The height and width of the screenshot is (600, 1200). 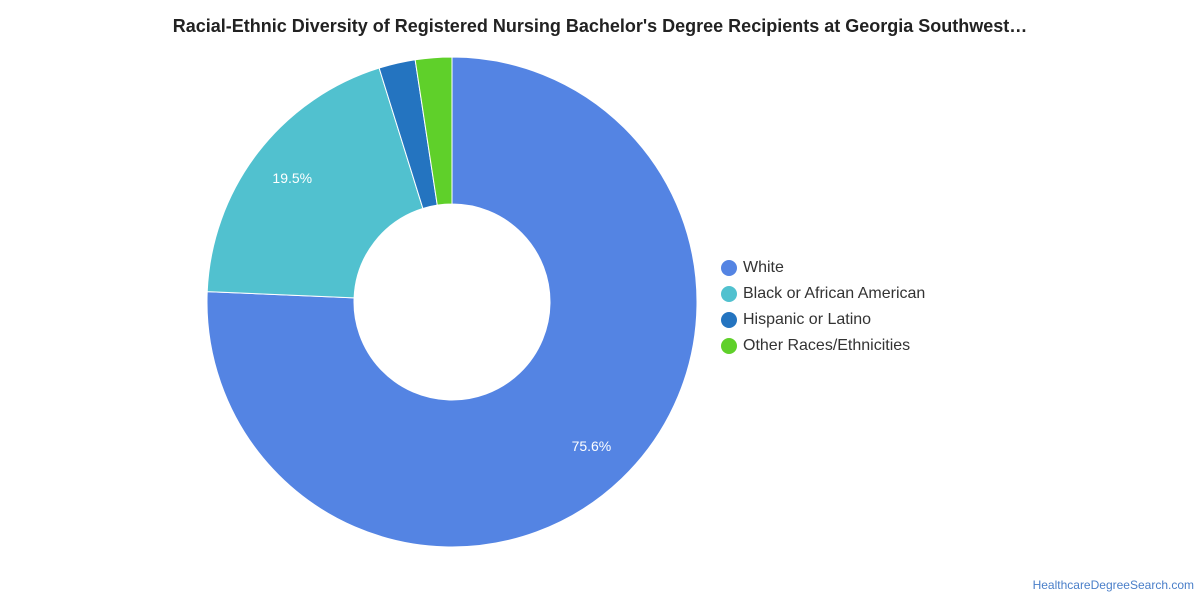 What do you see at coordinates (827, 345) in the screenshot?
I see `legend-label: Other Races/Ethnicities` at bounding box center [827, 345].